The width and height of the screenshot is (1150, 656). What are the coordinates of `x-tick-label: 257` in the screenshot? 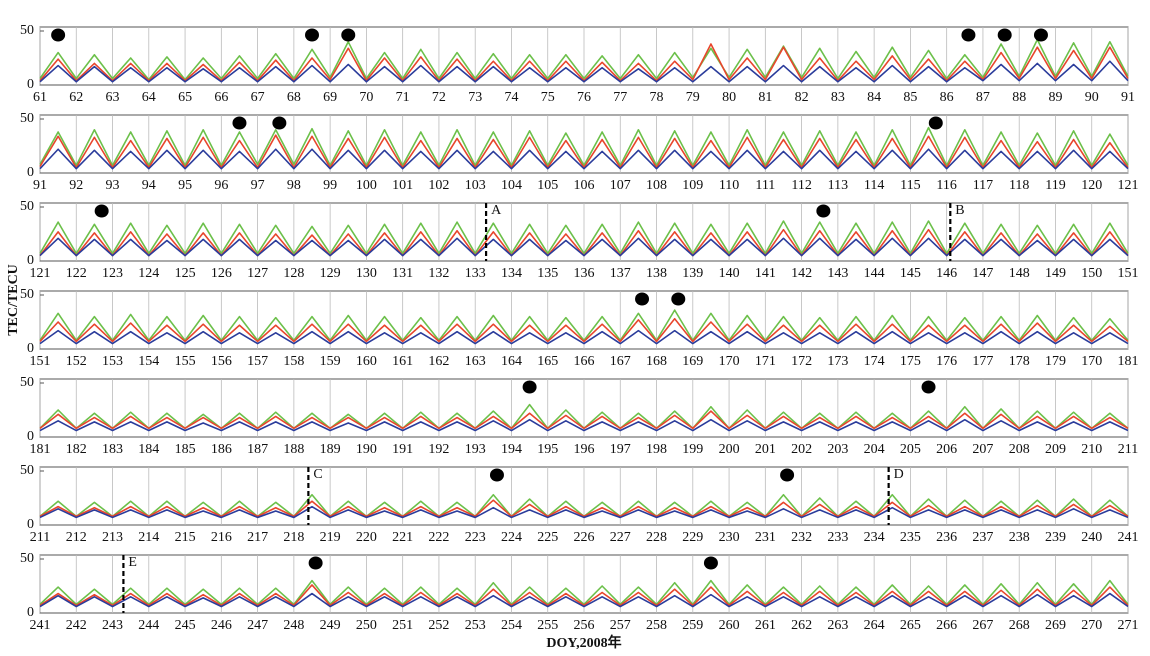 It's located at (620, 625).